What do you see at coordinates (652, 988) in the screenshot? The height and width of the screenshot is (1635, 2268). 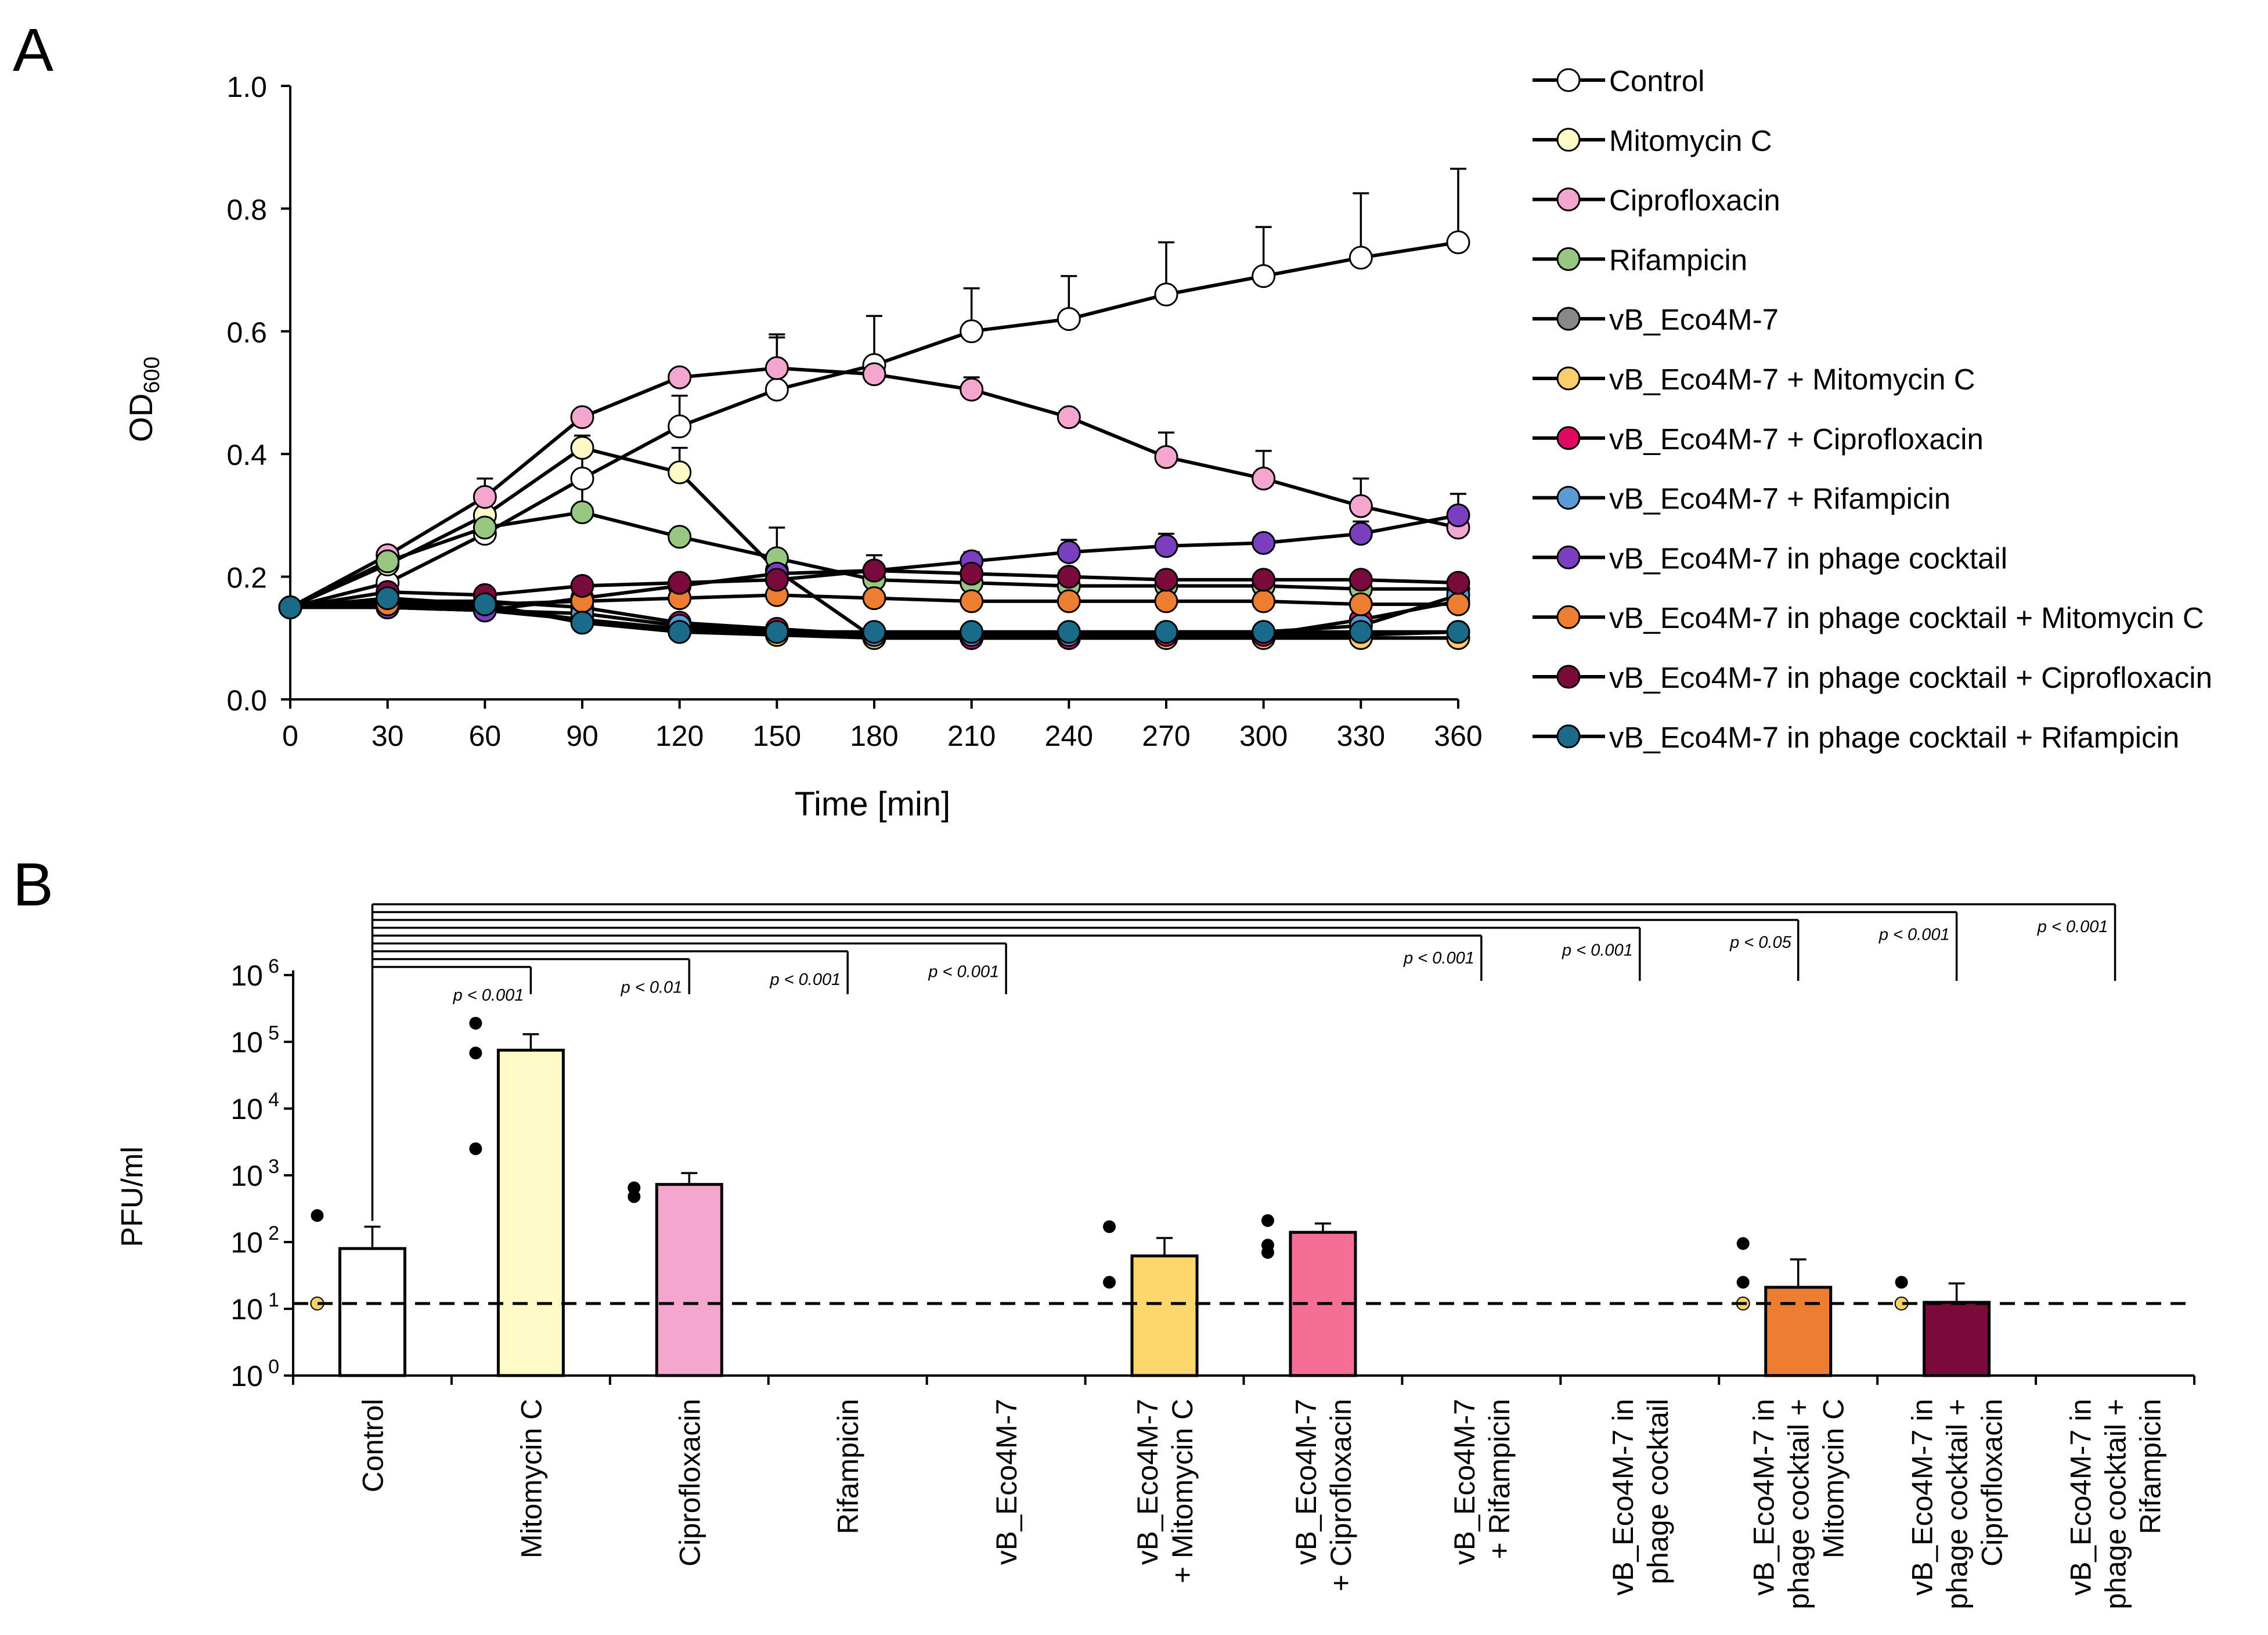 I see `b-p-value-label: p < 0.01` at bounding box center [652, 988].